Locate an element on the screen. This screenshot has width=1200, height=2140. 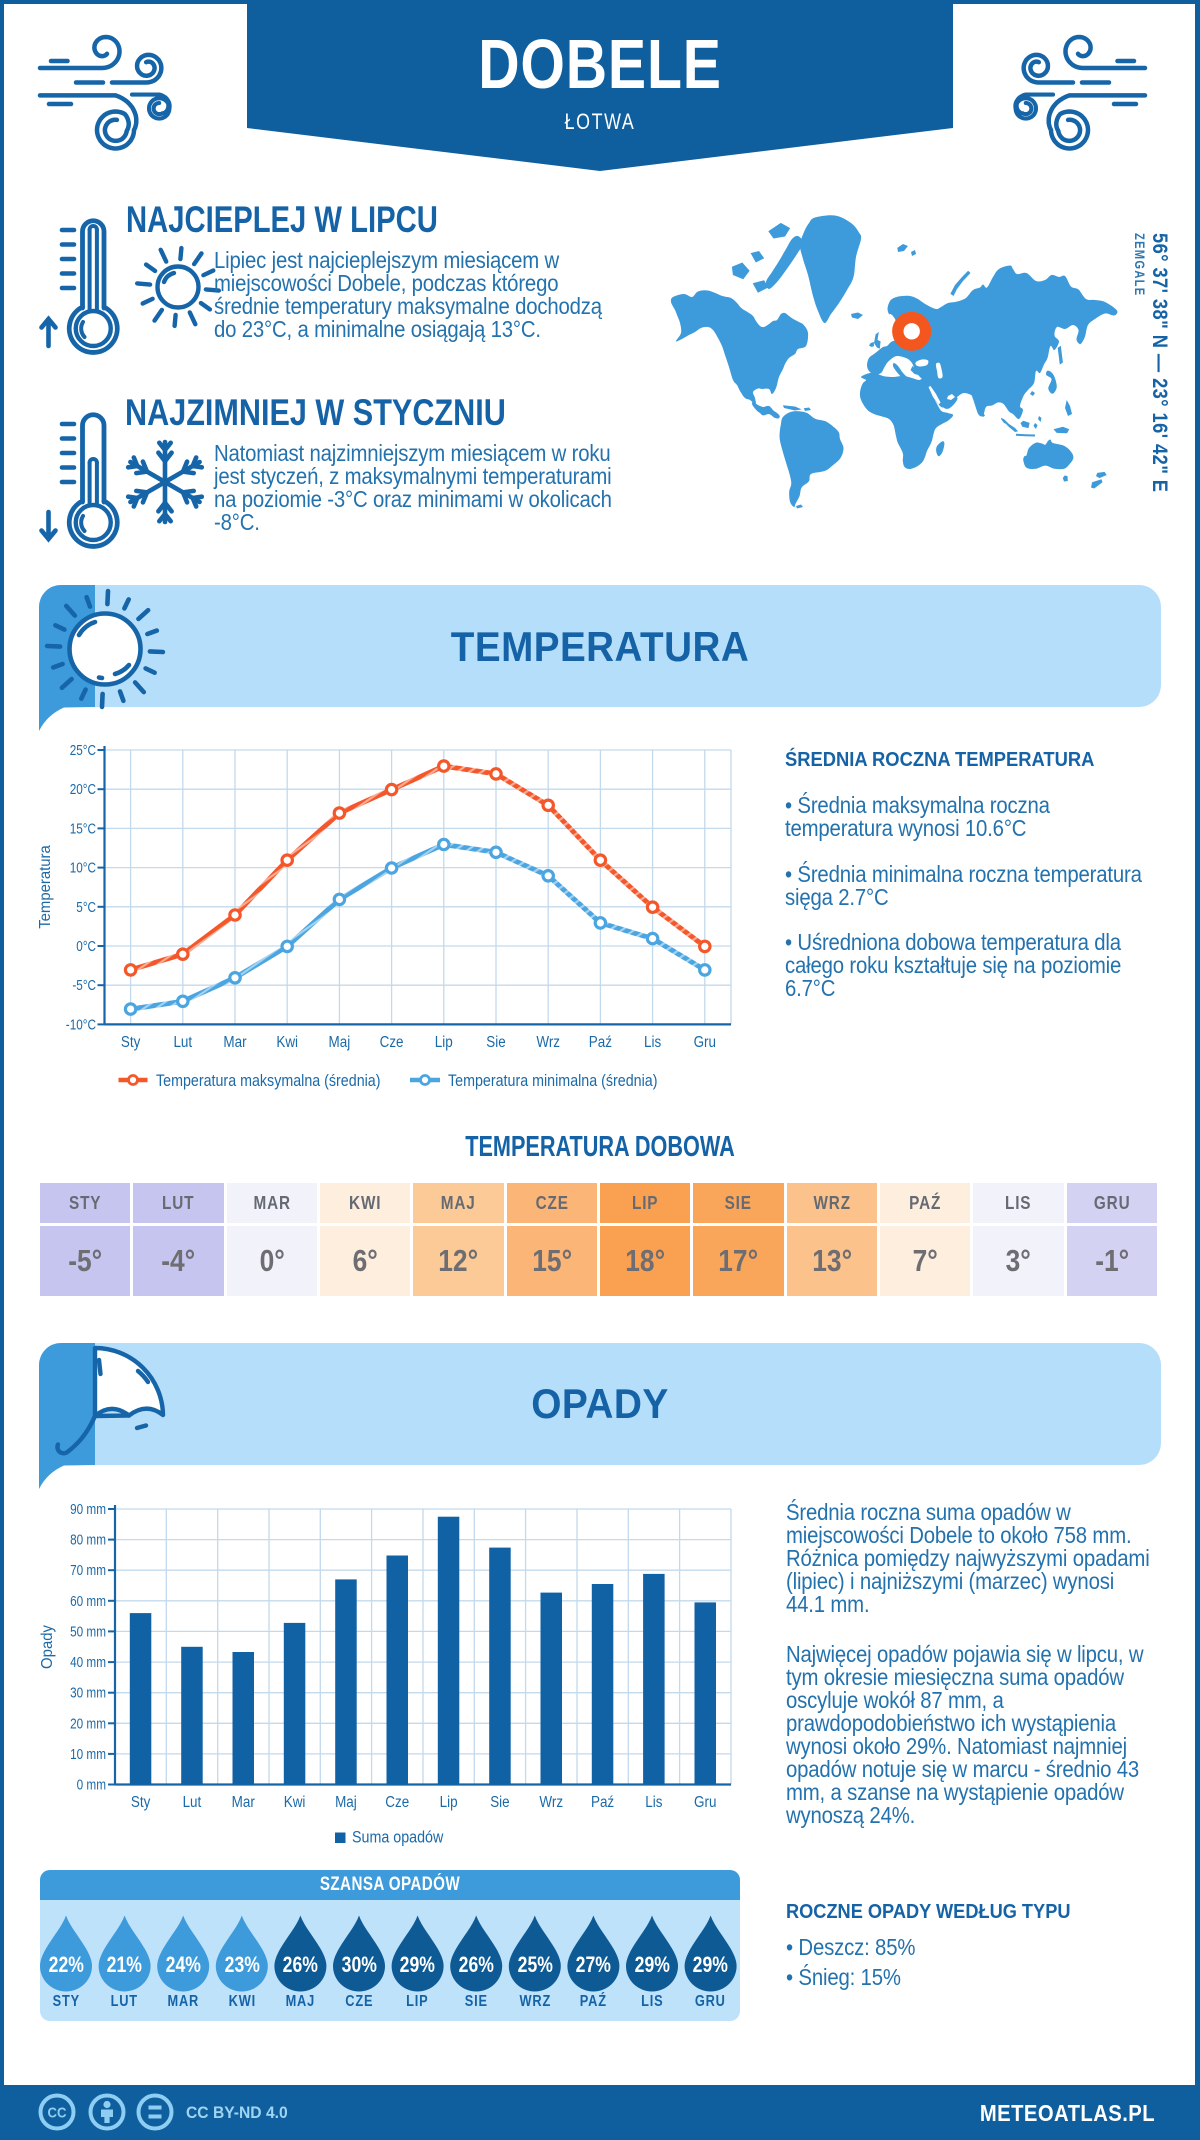
svg-text: 50 mm is located at coordinates (88, 1632).